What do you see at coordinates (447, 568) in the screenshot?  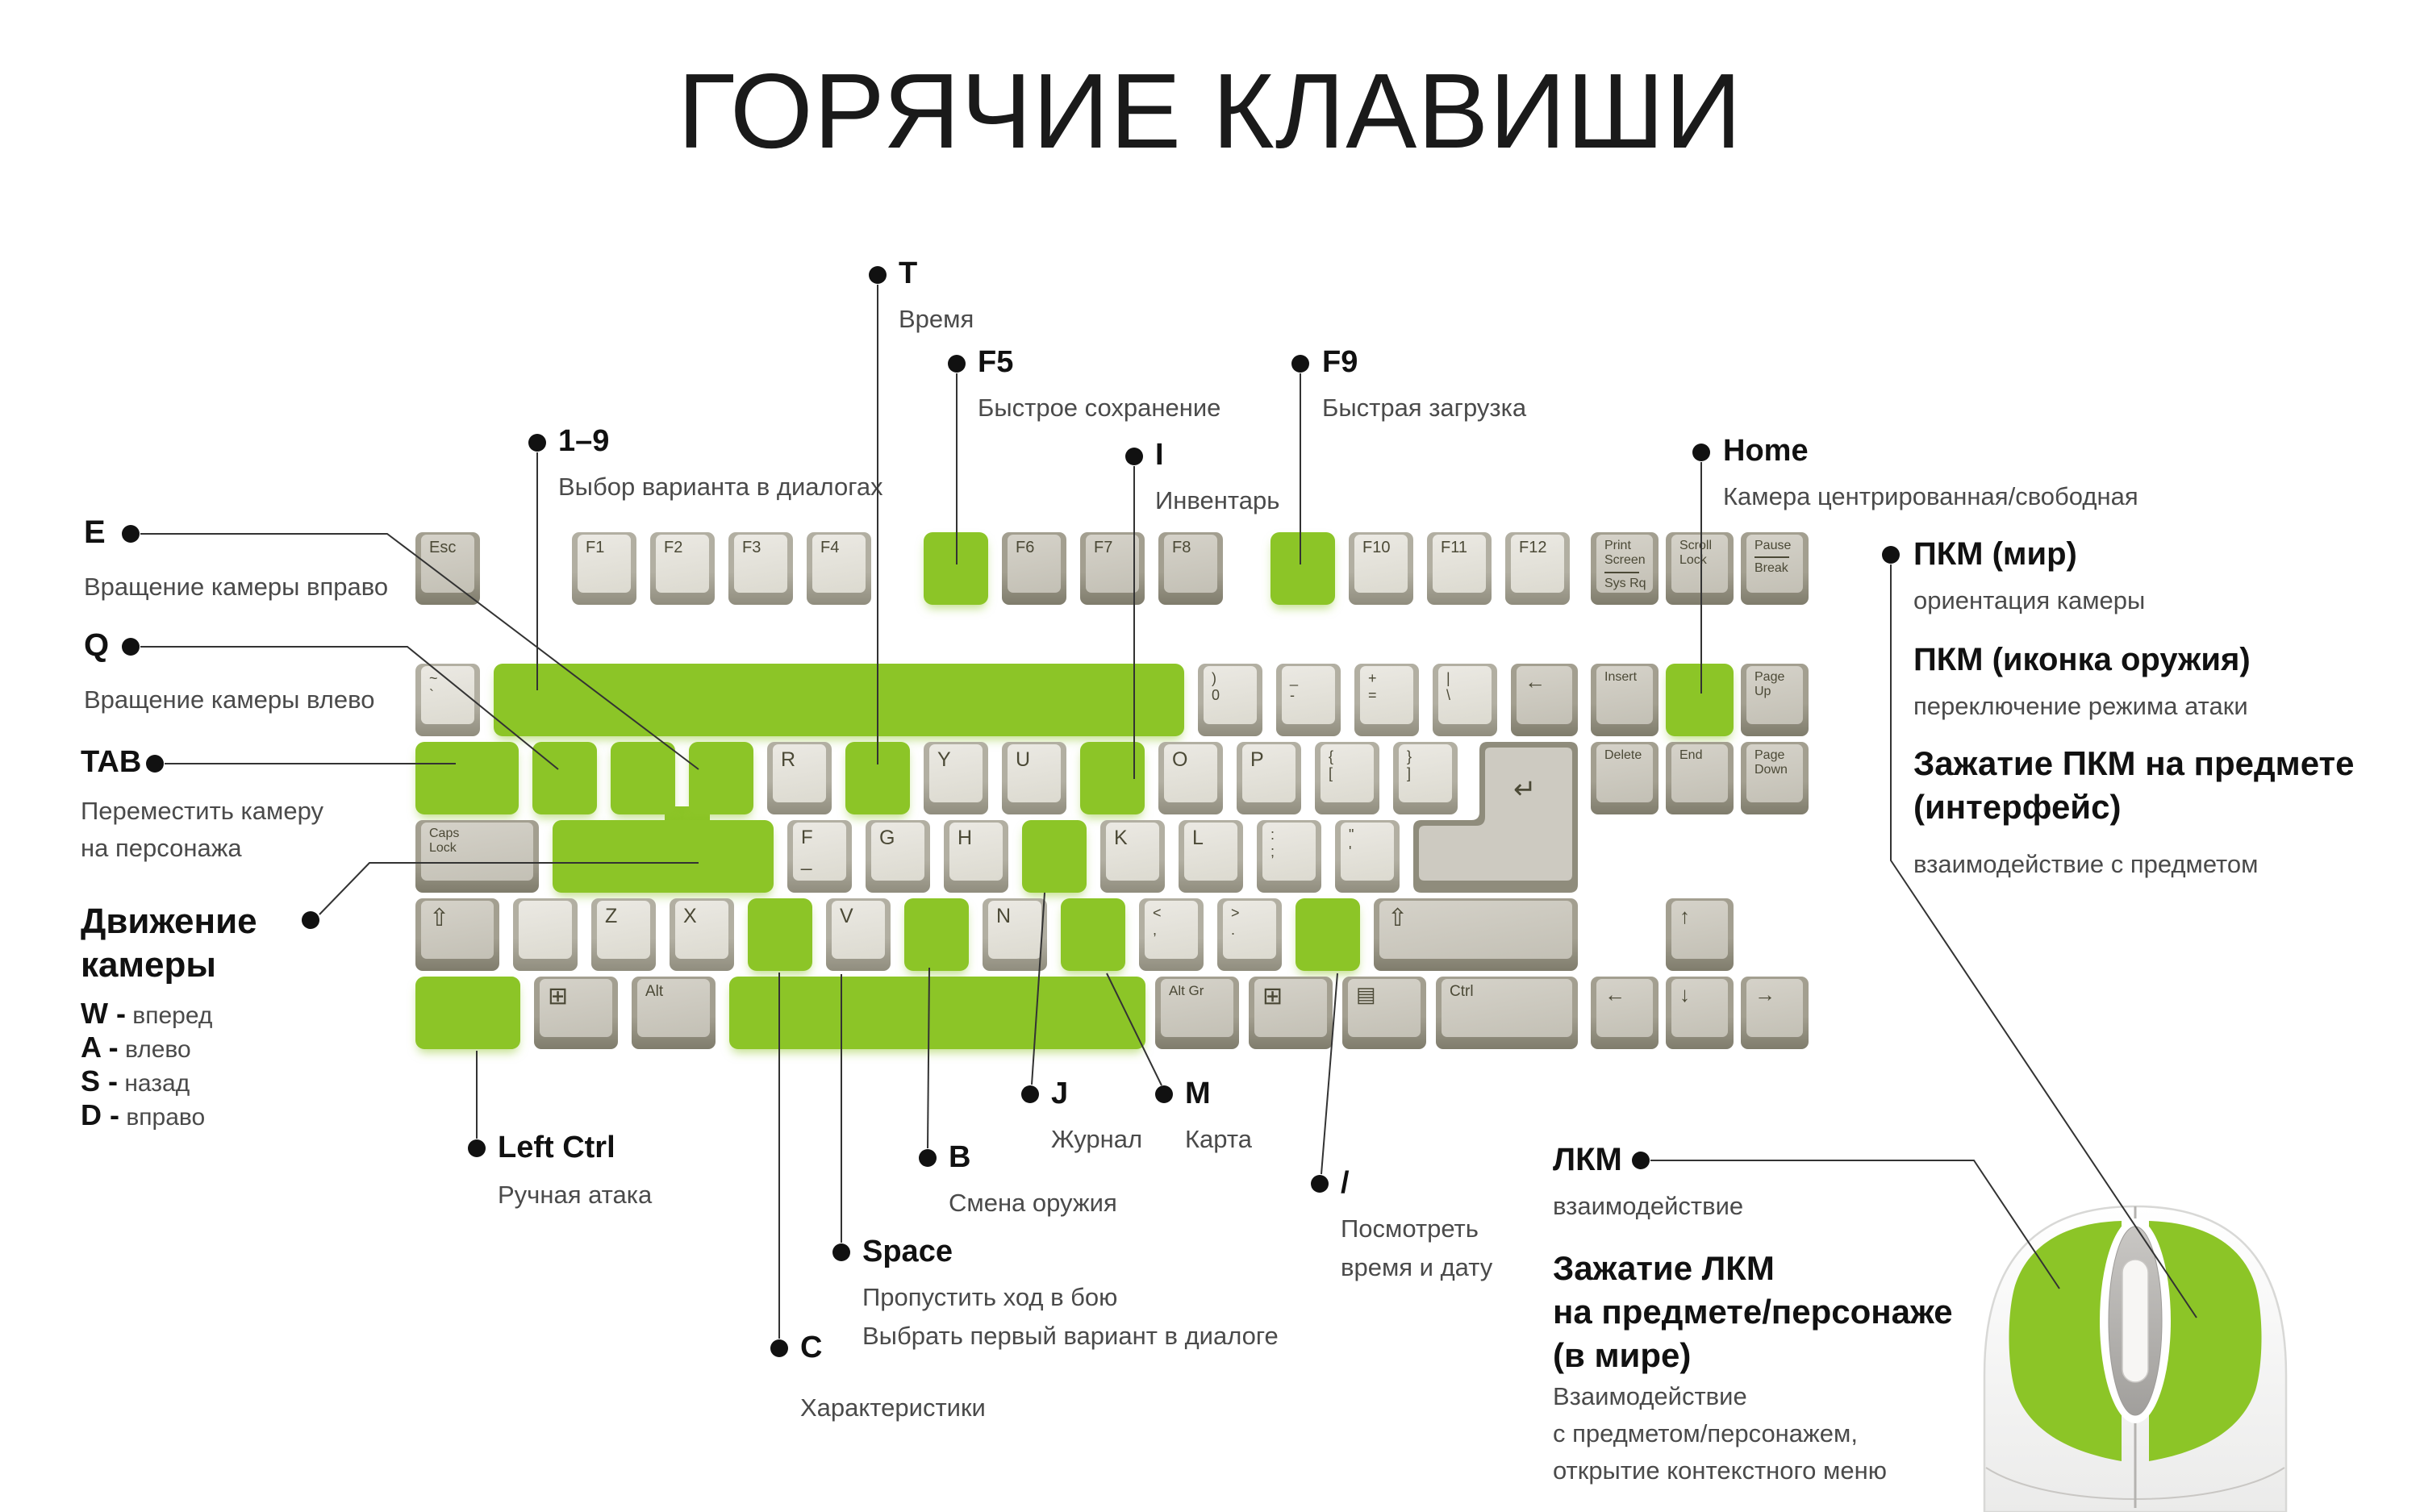 I see `key-esc: Esc` at bounding box center [447, 568].